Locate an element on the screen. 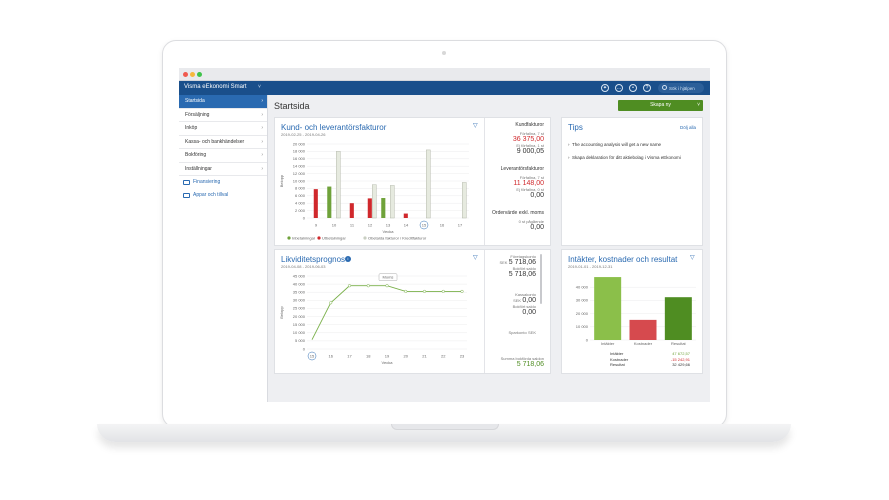 Image resolution: width=889 pixels, height=500 pixels. app-header: Visma eEkonomi Smart ˅ ✦ … • ? is located at coordinates (444, 88).